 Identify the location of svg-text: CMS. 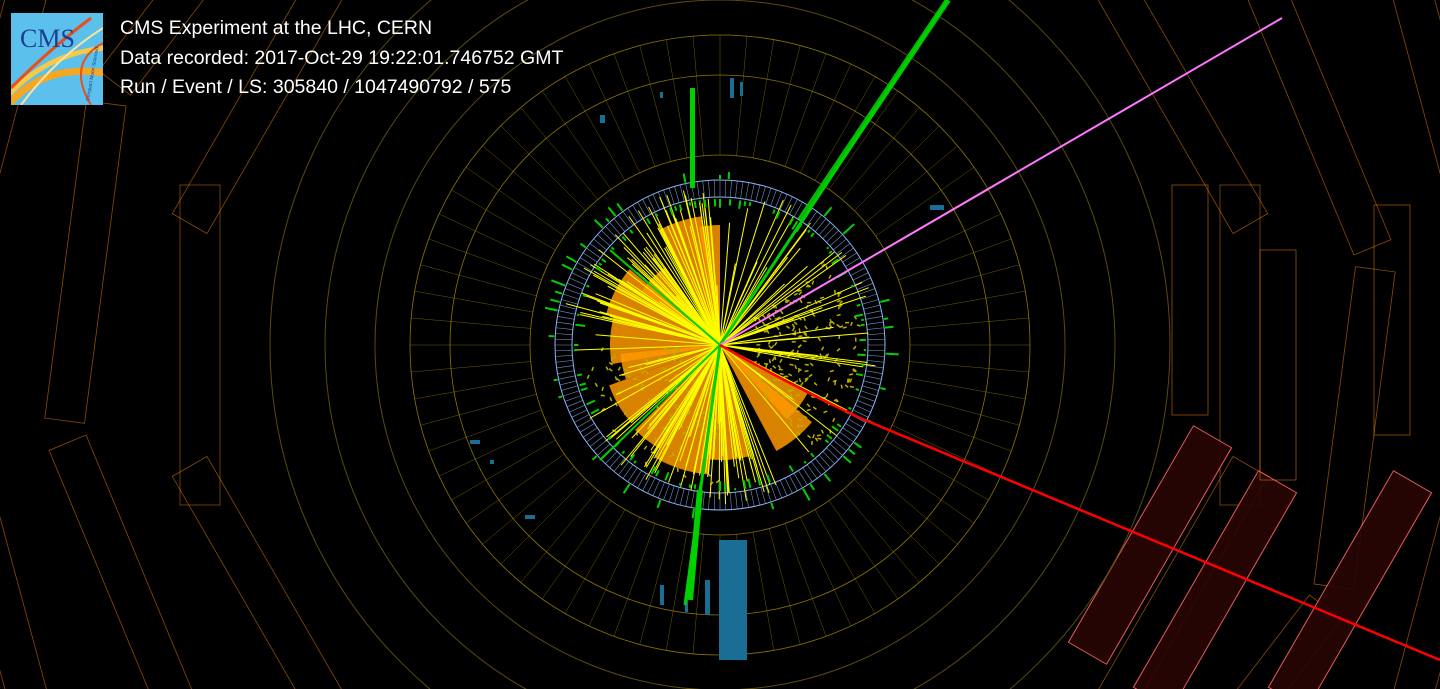
(47, 38).